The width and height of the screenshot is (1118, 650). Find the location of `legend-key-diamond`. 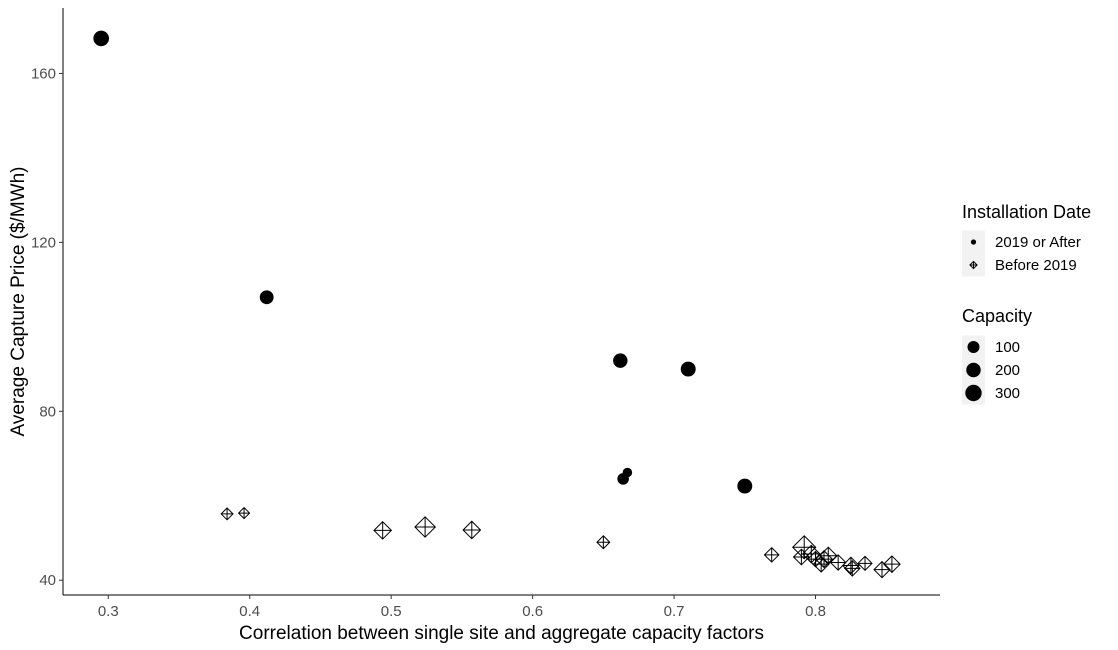

legend-key-diamond is located at coordinates (973, 265).